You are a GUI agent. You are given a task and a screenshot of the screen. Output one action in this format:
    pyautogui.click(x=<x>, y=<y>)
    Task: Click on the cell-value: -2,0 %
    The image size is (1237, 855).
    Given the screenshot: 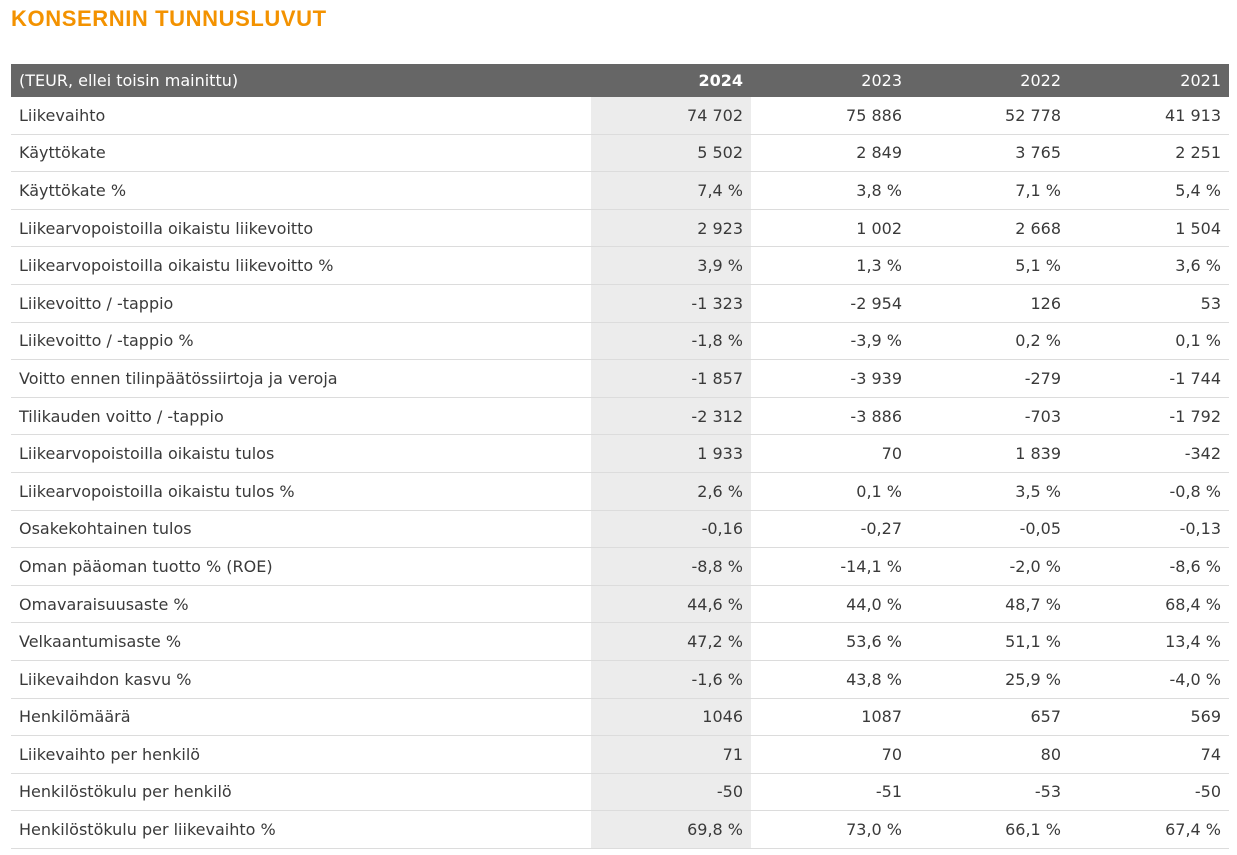 What is the action you would take?
    pyautogui.click(x=1035, y=566)
    